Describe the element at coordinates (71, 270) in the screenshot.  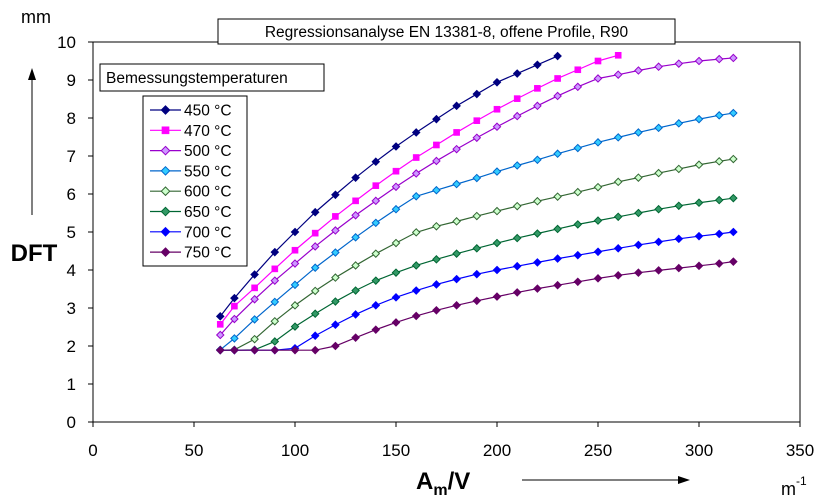
I see `y-tick-label: 4` at that location.